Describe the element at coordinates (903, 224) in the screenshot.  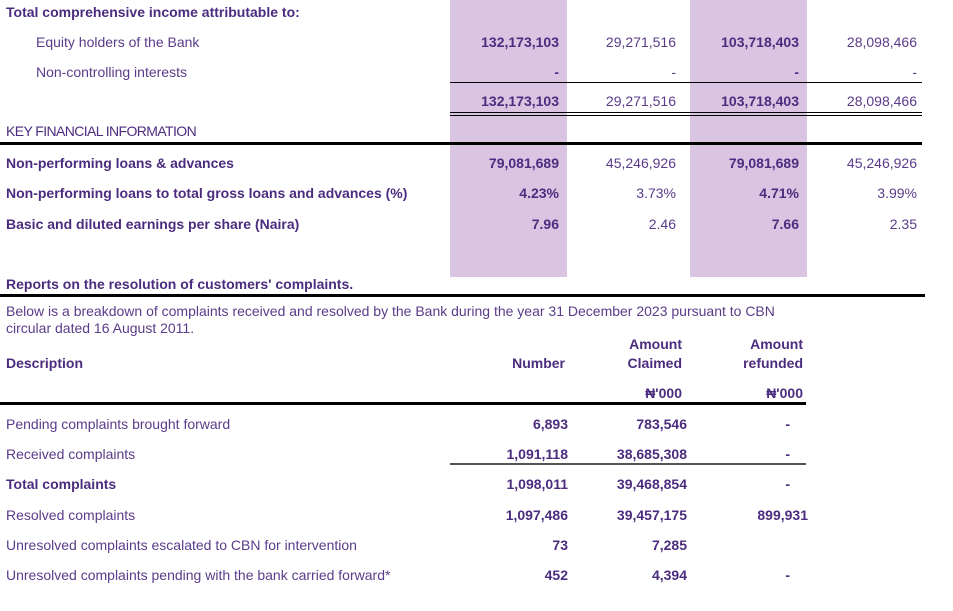
I see `key-info-row-value: 2.35` at that location.